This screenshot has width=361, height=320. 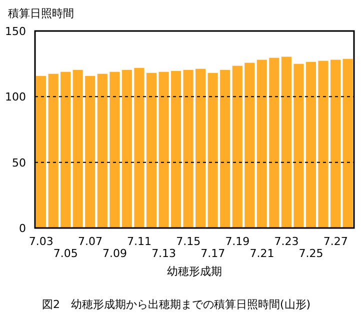 I want to click on x-tick-label: 7.21, so click(x=262, y=253).